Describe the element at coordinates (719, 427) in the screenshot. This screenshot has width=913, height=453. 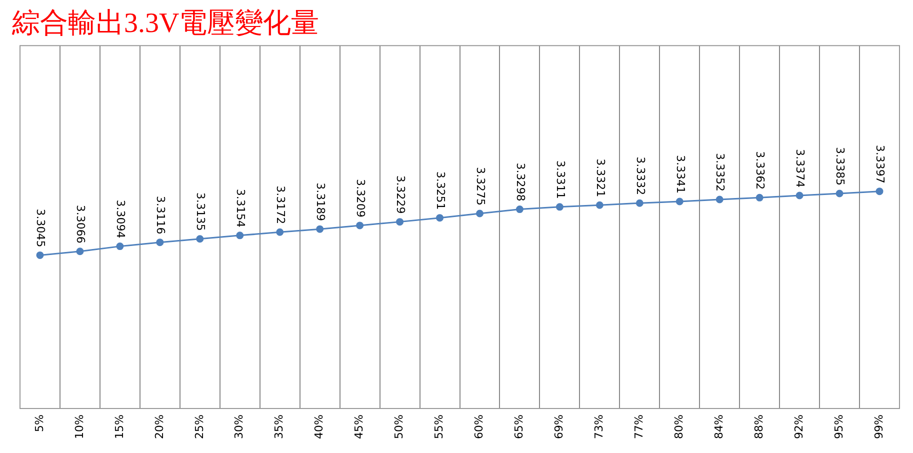
I see `x-tick-label: 84%` at that location.